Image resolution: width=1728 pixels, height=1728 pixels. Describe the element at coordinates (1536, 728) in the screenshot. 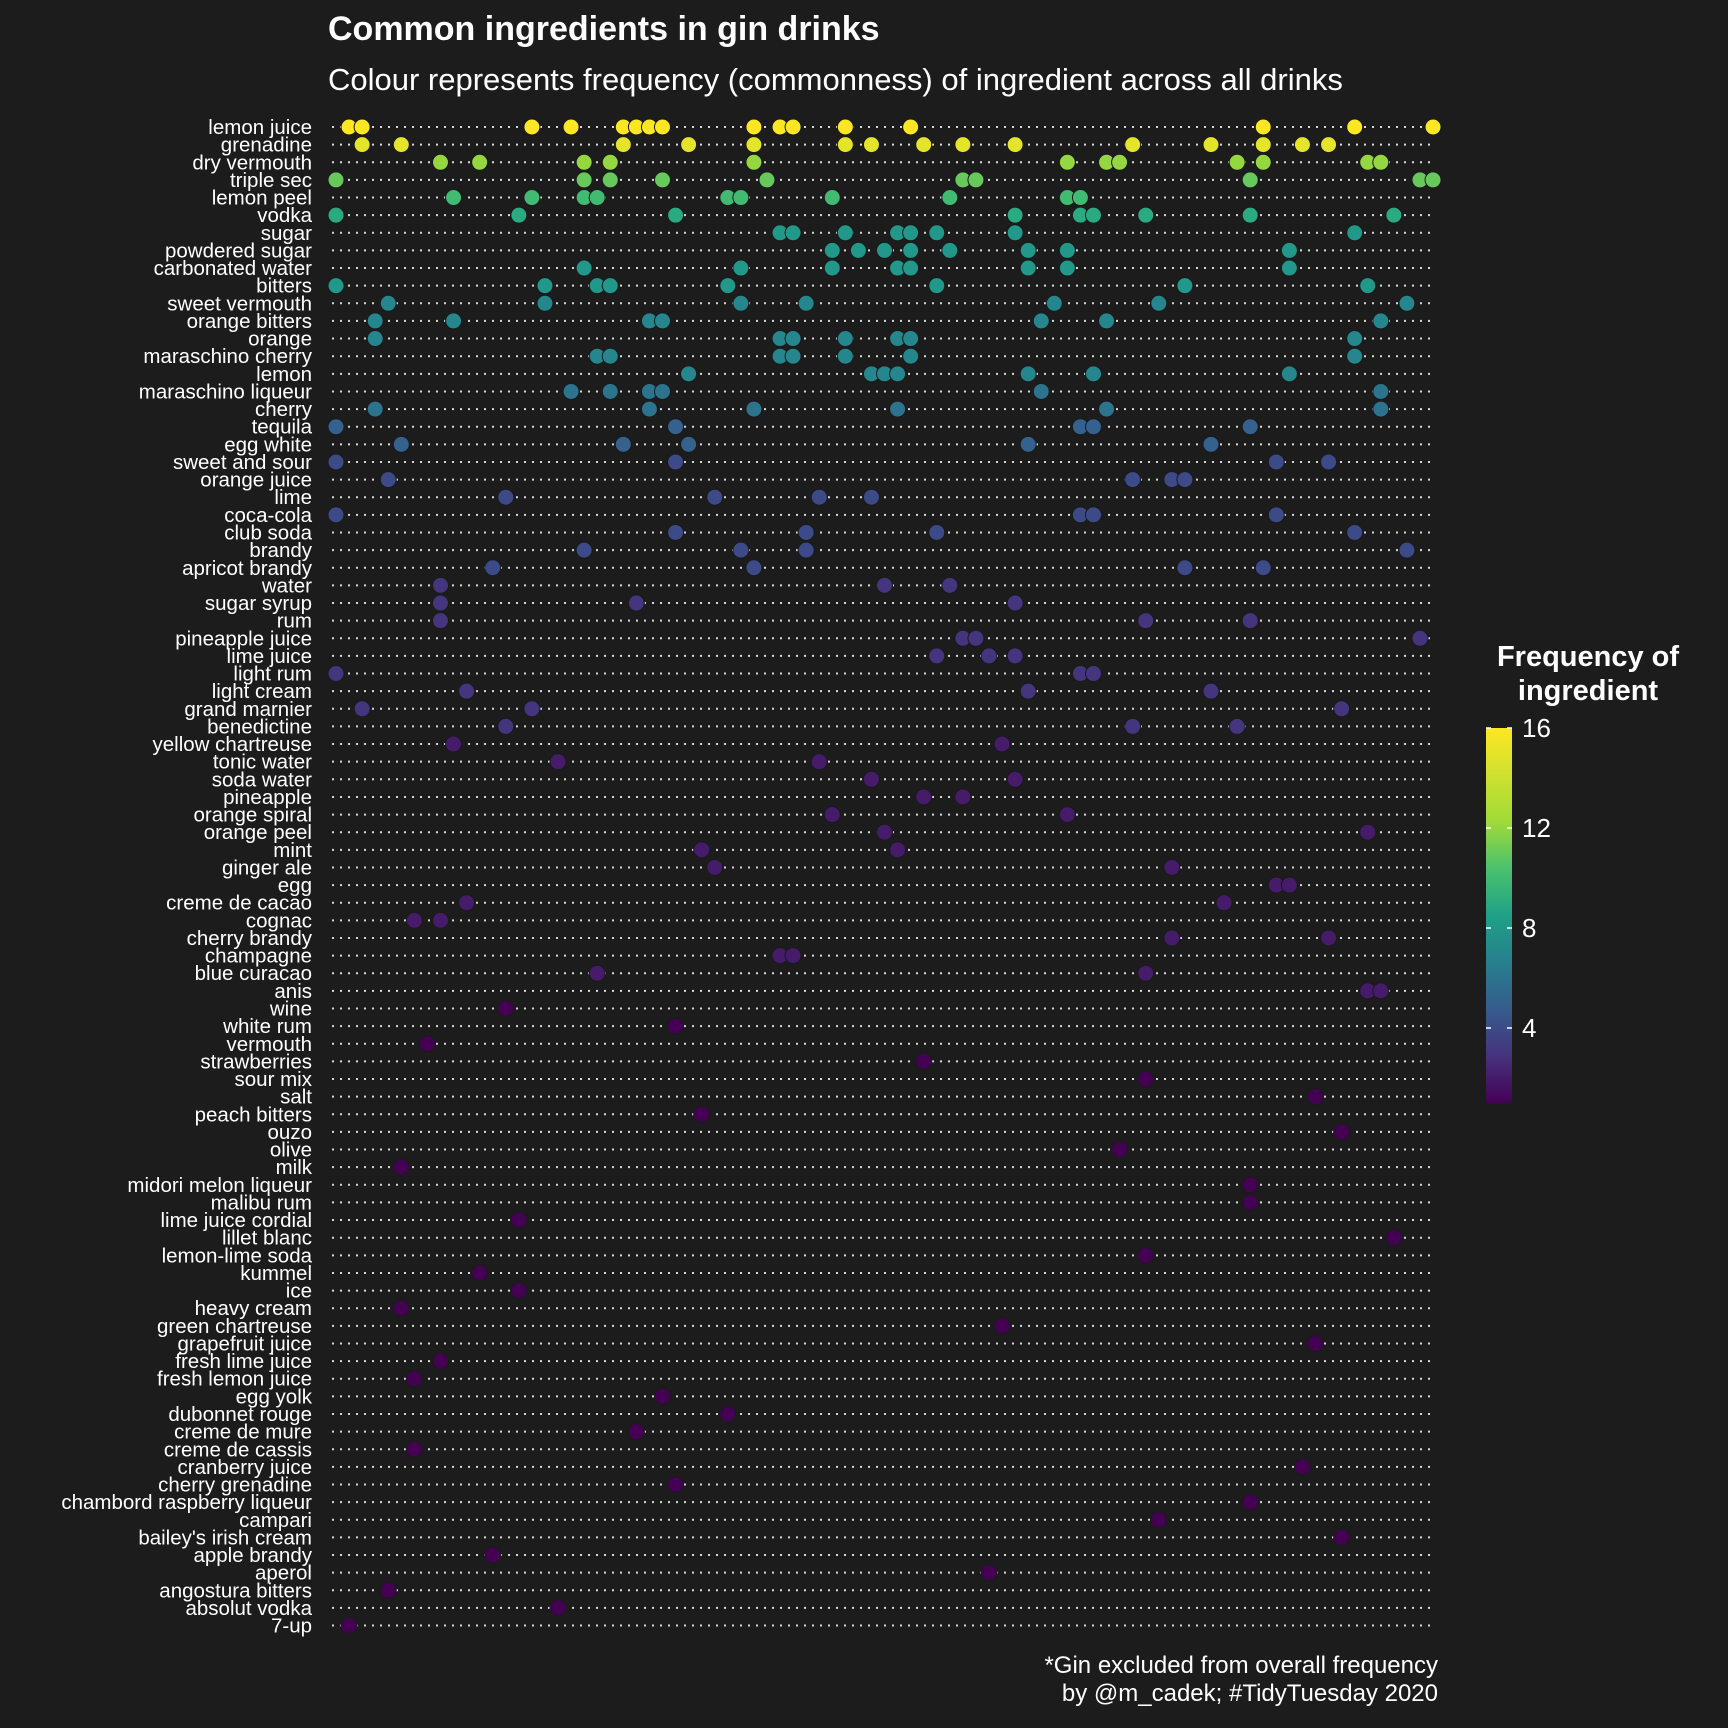

I see `legend-tick-label: 16` at that location.